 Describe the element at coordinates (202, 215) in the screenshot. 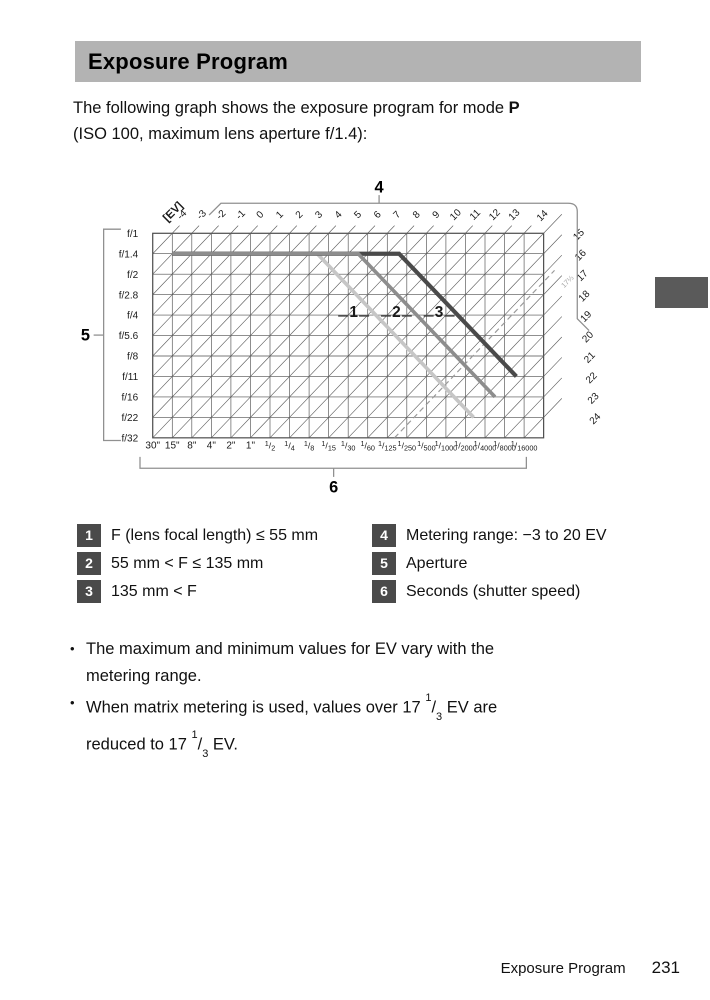

I see `svg-text: -3` at that location.